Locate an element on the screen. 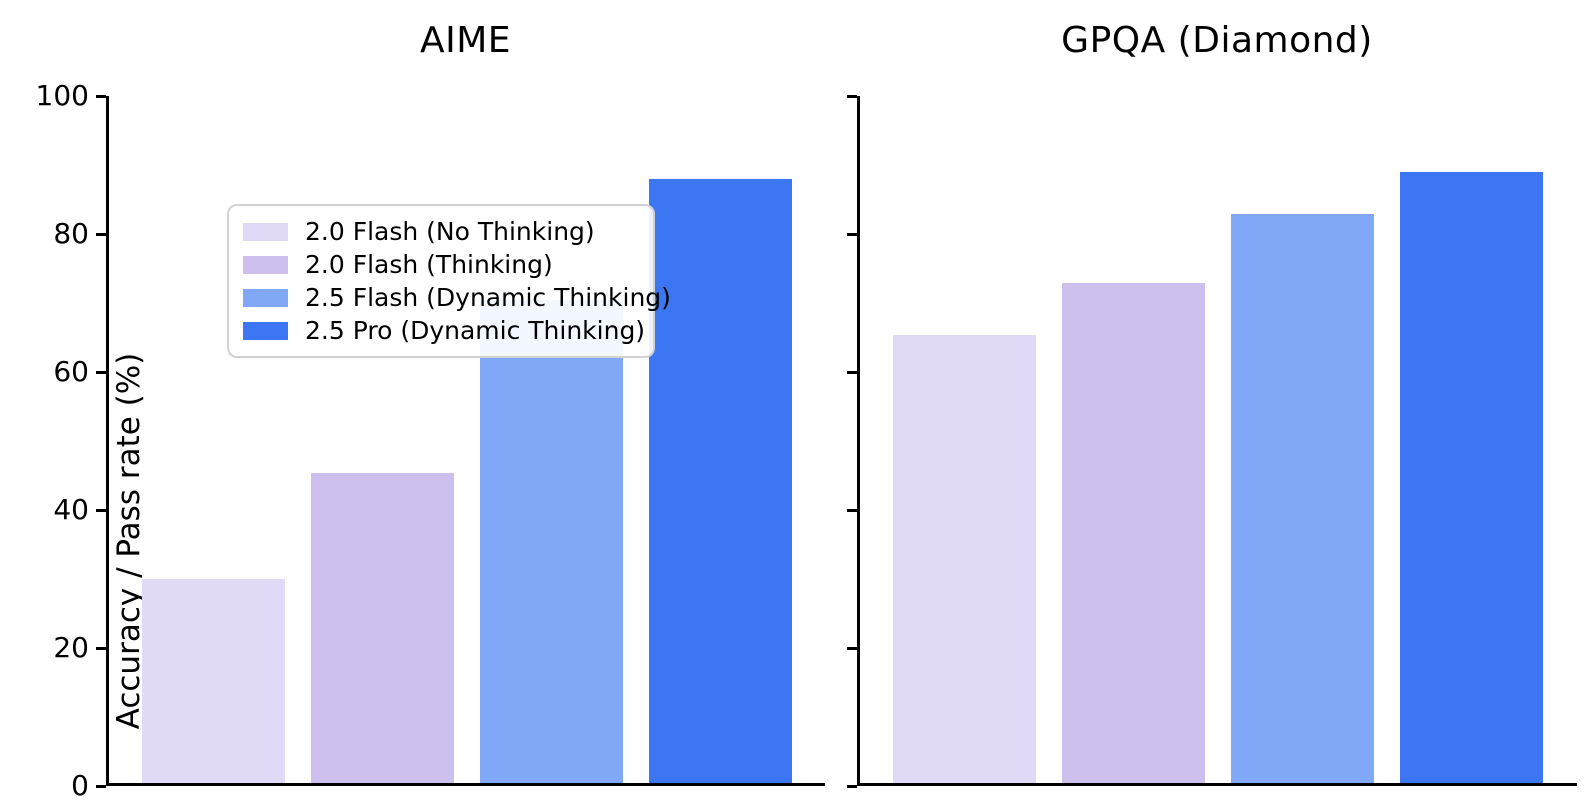 The image size is (1584, 810). y-tick-label-60: 60 is located at coordinates (71, 371).